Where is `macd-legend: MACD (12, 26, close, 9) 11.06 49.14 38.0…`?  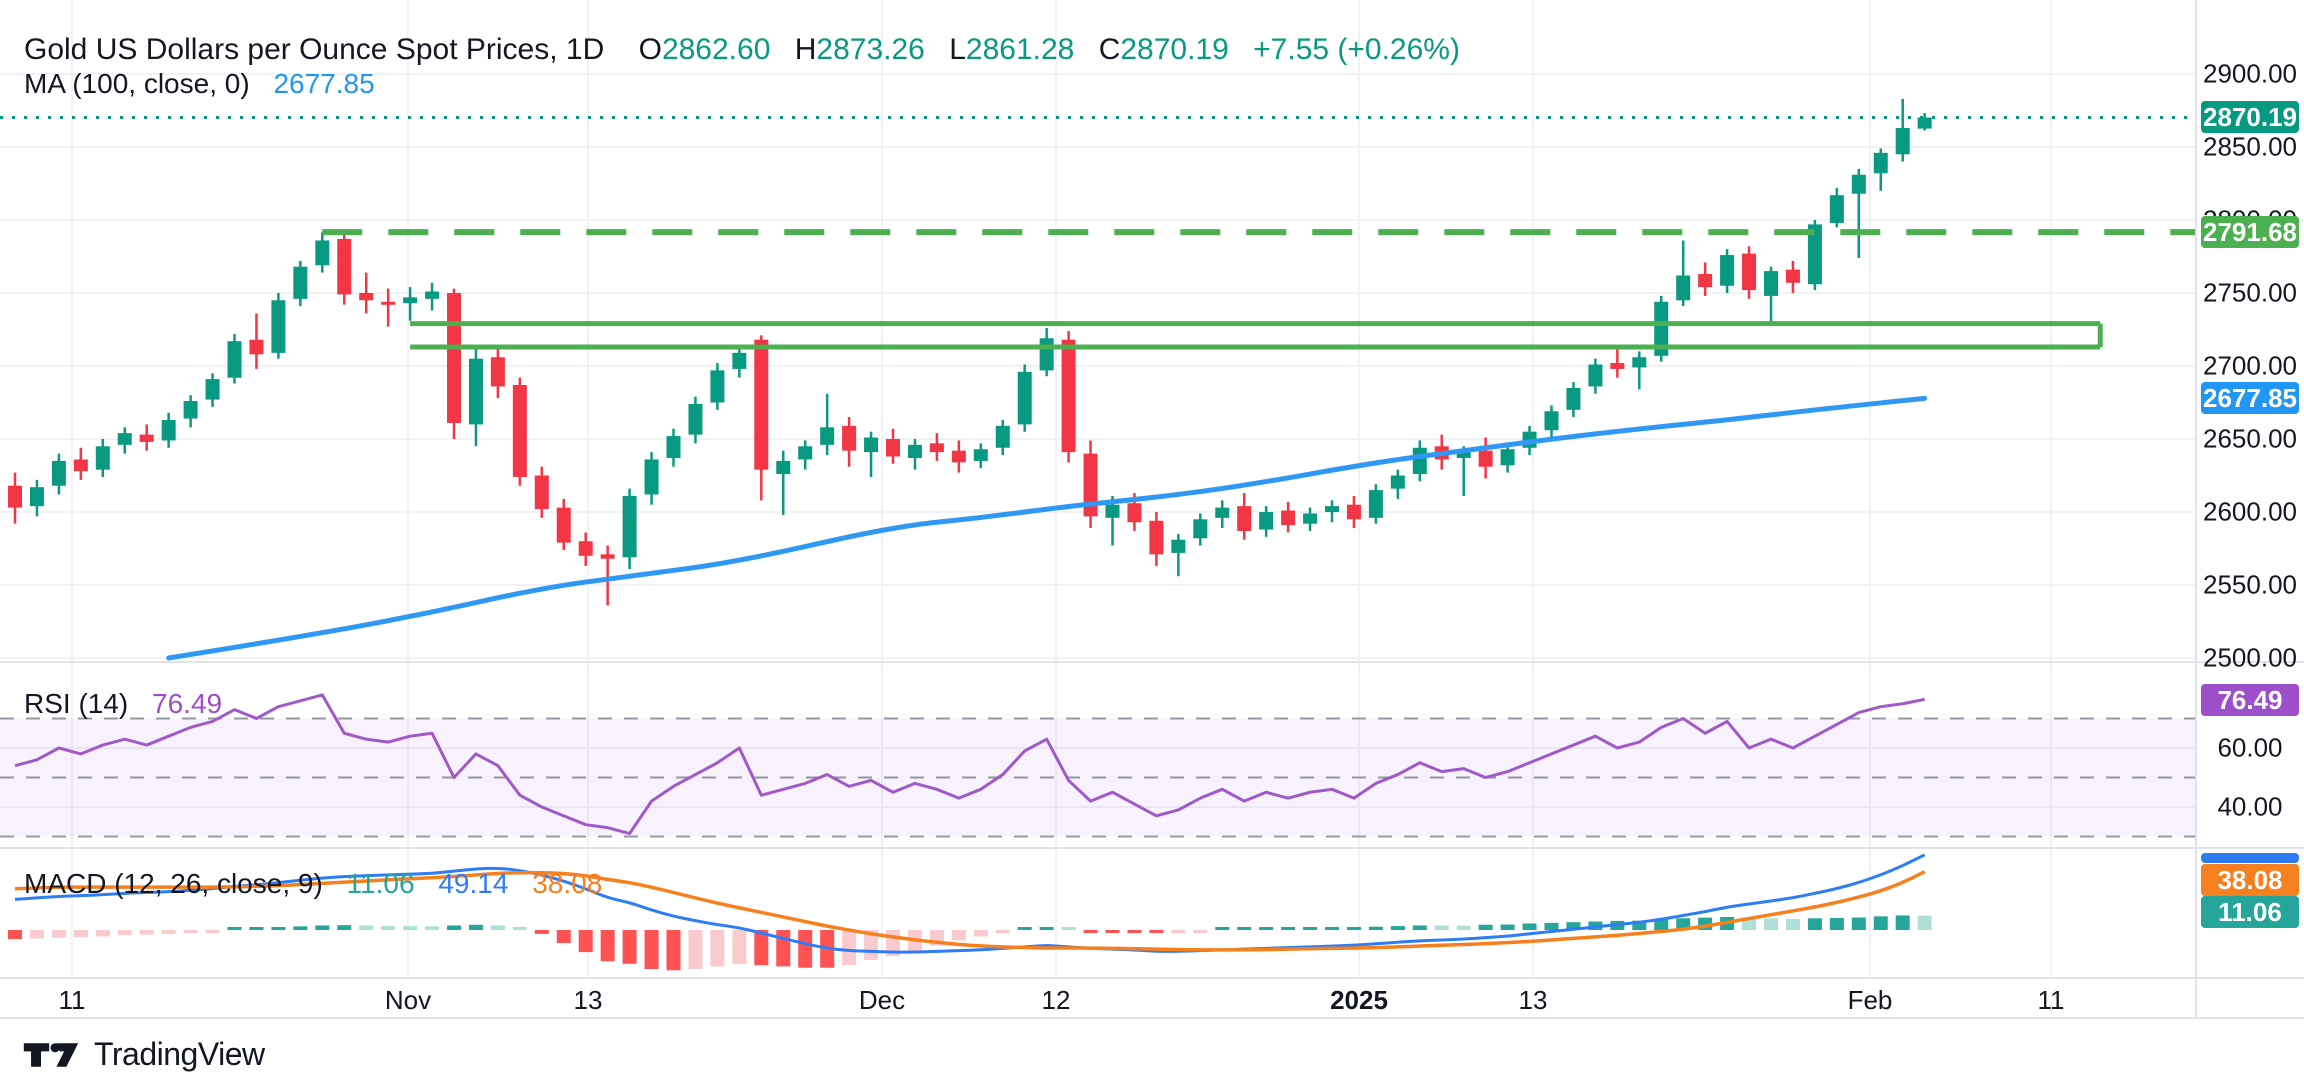 macd-legend: MACD (12, 26, close, 9) 11.06 49.14 38.0… is located at coordinates (313, 884).